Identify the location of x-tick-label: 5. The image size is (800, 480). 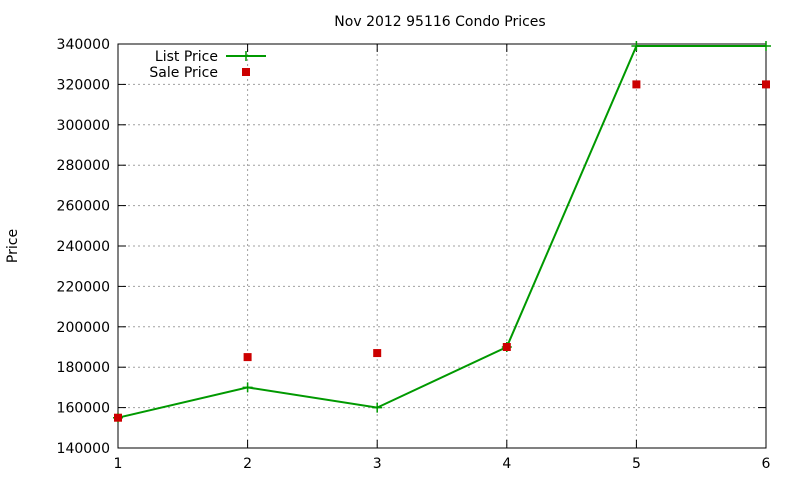
(636, 464).